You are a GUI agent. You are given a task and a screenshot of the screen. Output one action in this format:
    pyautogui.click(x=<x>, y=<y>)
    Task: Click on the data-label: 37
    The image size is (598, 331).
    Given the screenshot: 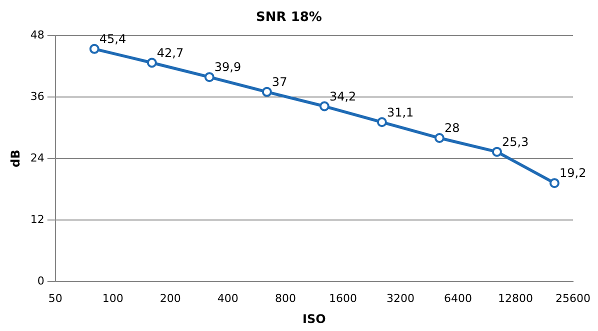 What is the action you would take?
    pyautogui.click(x=280, y=82)
    